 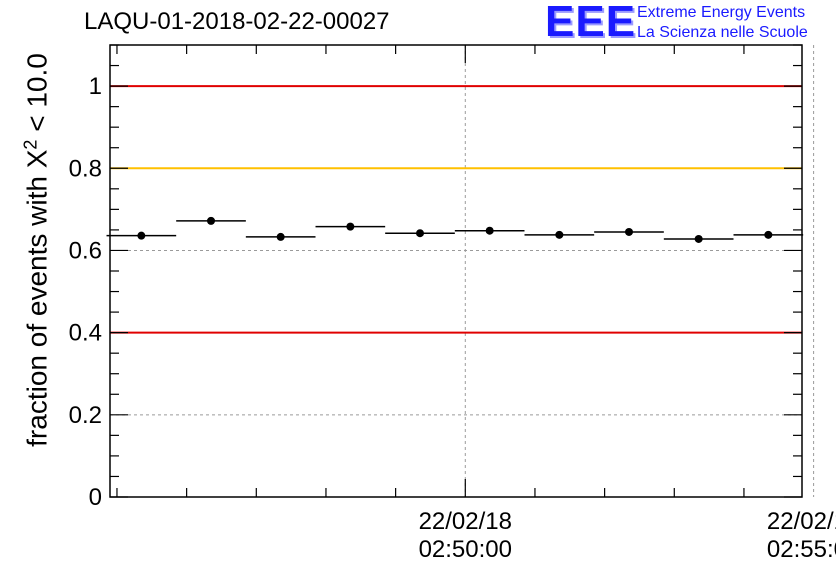 I want to click on logo-line-2: La Scienza nelle Scuole, so click(x=722, y=32).